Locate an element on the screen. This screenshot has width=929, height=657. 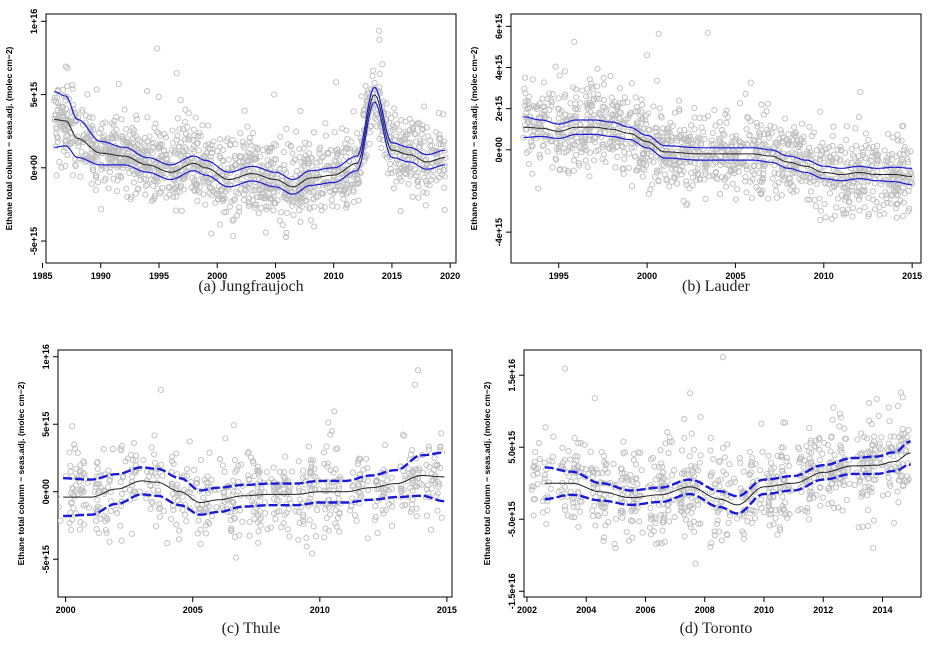
ci-upper-line is located at coordinates (718, 142).